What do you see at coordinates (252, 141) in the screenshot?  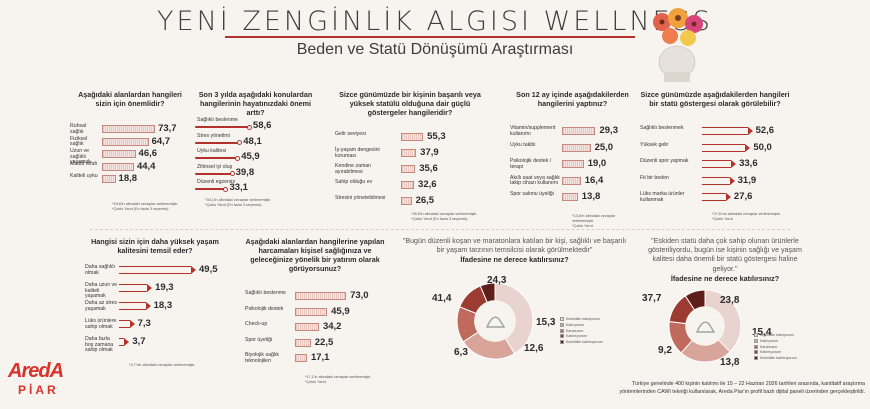 I see `value-label: 48,1` at bounding box center [252, 141].